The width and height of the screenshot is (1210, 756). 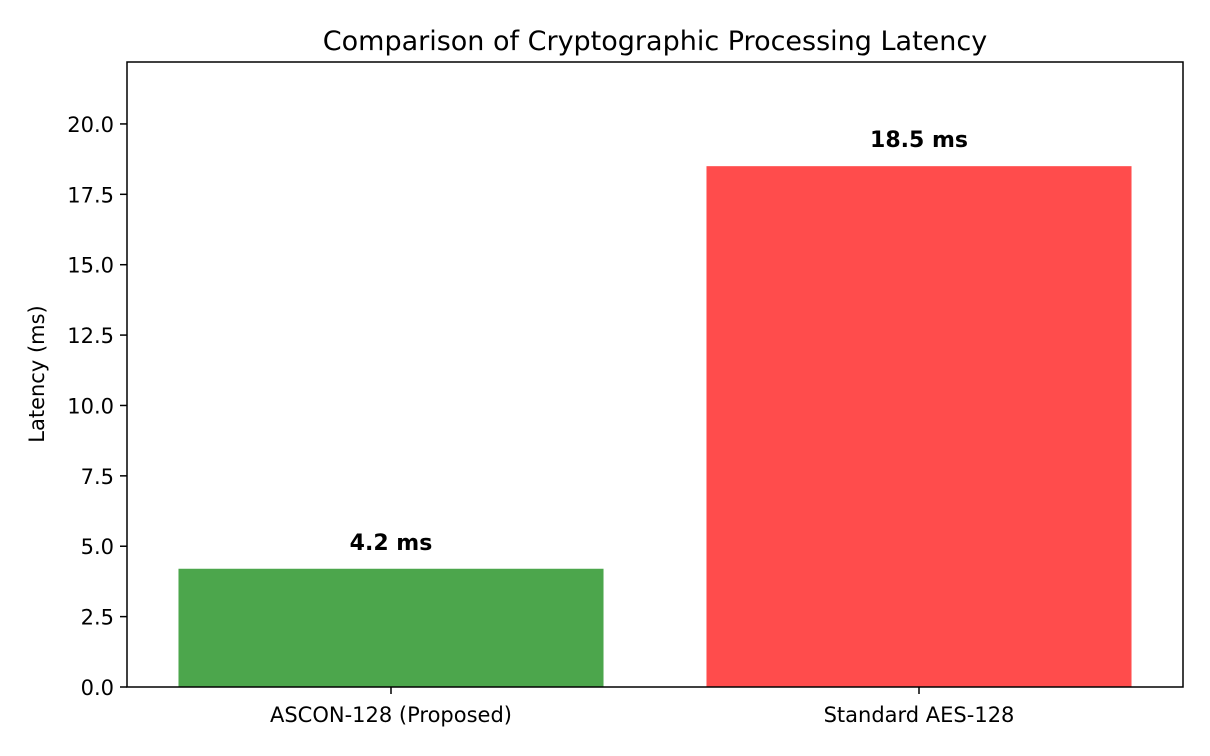 What do you see at coordinates (919, 715) in the screenshot?
I see `x-tick-label-1: Standard AES-128` at bounding box center [919, 715].